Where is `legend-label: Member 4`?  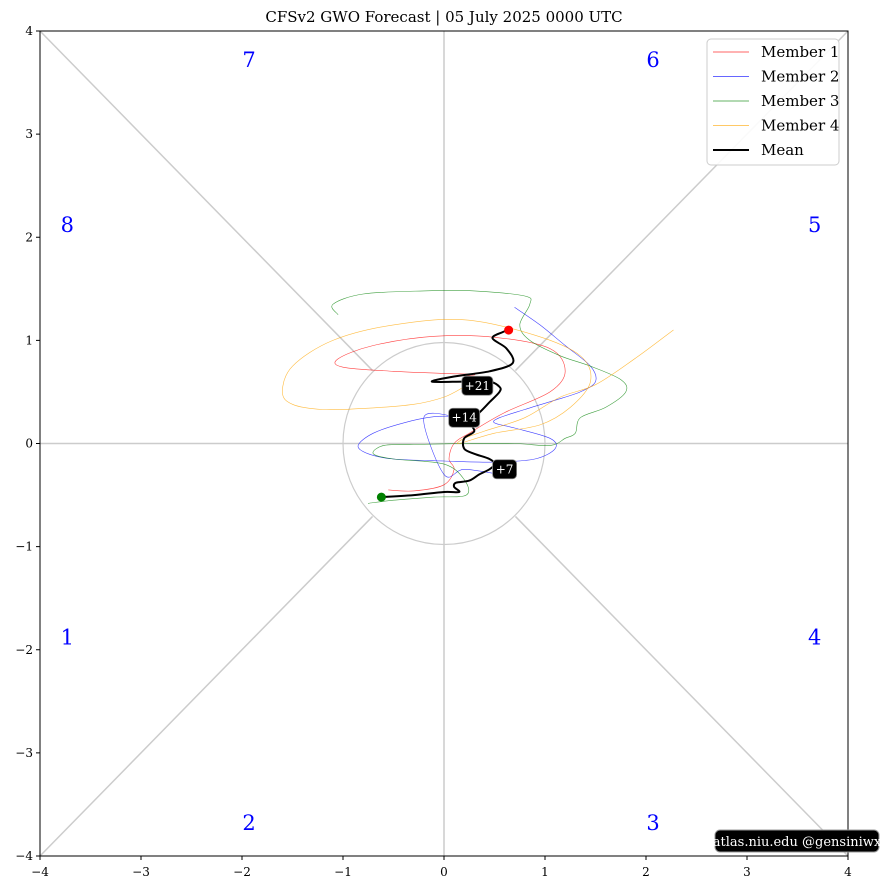
legend-label: Member 4 is located at coordinates (800, 126).